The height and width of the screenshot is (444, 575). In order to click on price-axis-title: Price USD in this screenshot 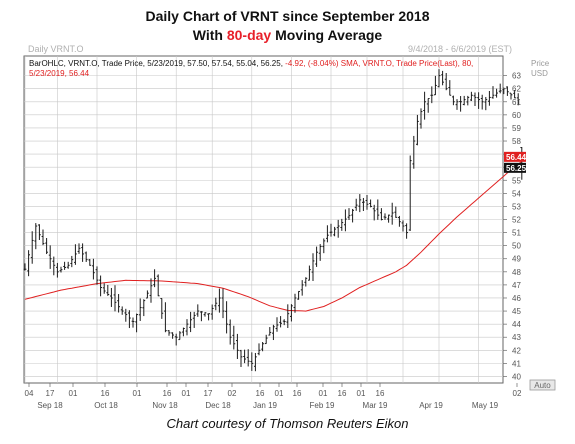, I will do `click(540, 68)`.